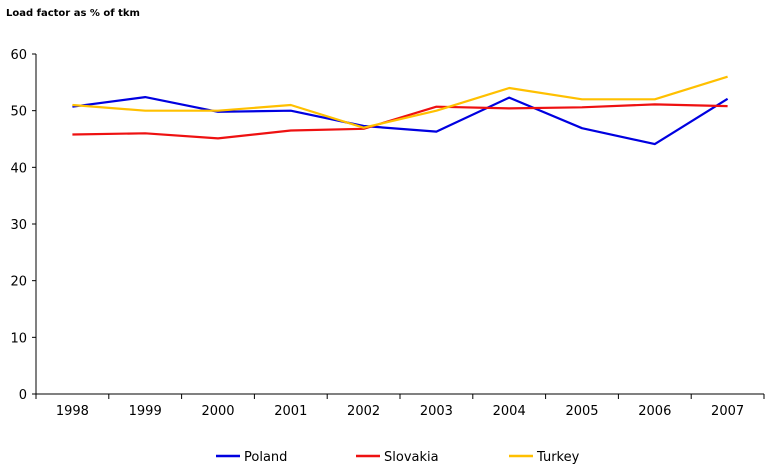 This screenshot has height=475, width=768. Describe the element at coordinates (581, 411) in the screenshot. I see `x-tick-label: 2005` at that location.